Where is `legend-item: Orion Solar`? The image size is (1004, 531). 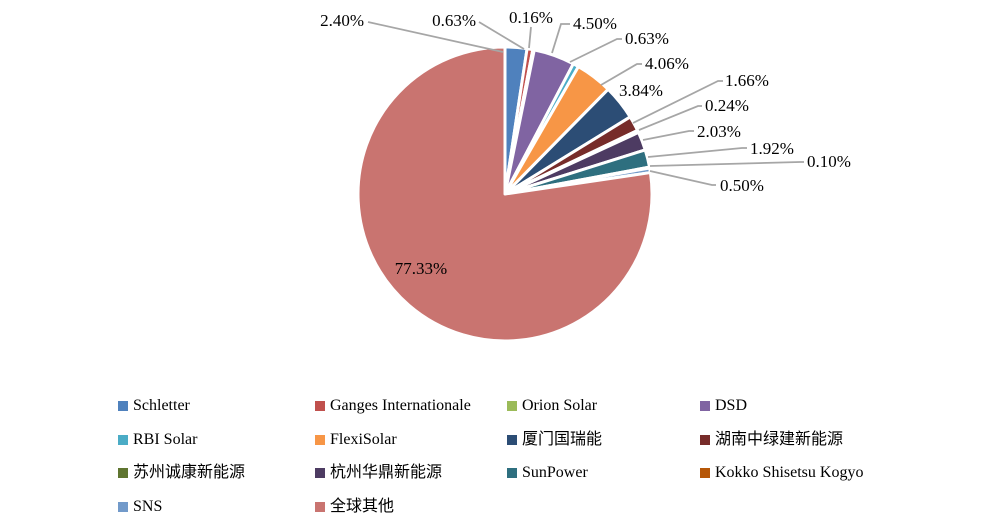 legend-item: Orion Solar is located at coordinates (603, 405).